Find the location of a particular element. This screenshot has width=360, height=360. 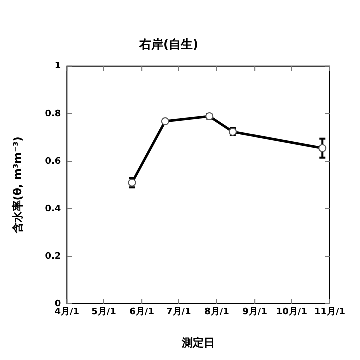

x-tick-label: 7月/1 is located at coordinates (179, 312).